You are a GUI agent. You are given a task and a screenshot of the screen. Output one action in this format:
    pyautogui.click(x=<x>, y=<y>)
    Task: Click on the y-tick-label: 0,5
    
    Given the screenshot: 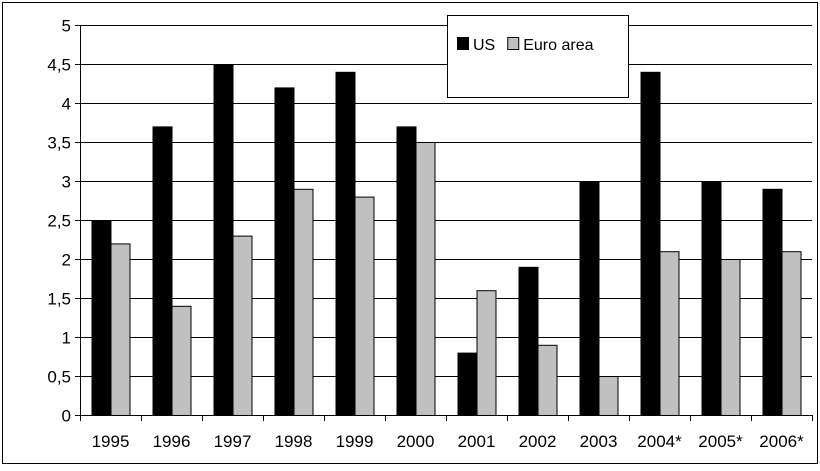 What is the action you would take?
    pyautogui.click(x=59, y=377)
    